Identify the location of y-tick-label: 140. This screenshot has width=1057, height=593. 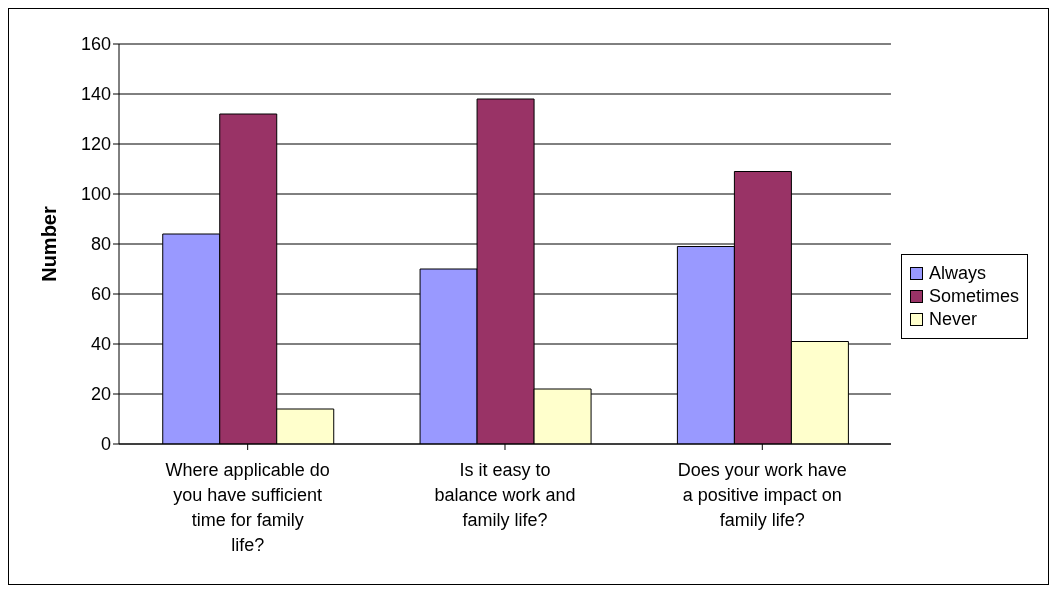
(95, 94).